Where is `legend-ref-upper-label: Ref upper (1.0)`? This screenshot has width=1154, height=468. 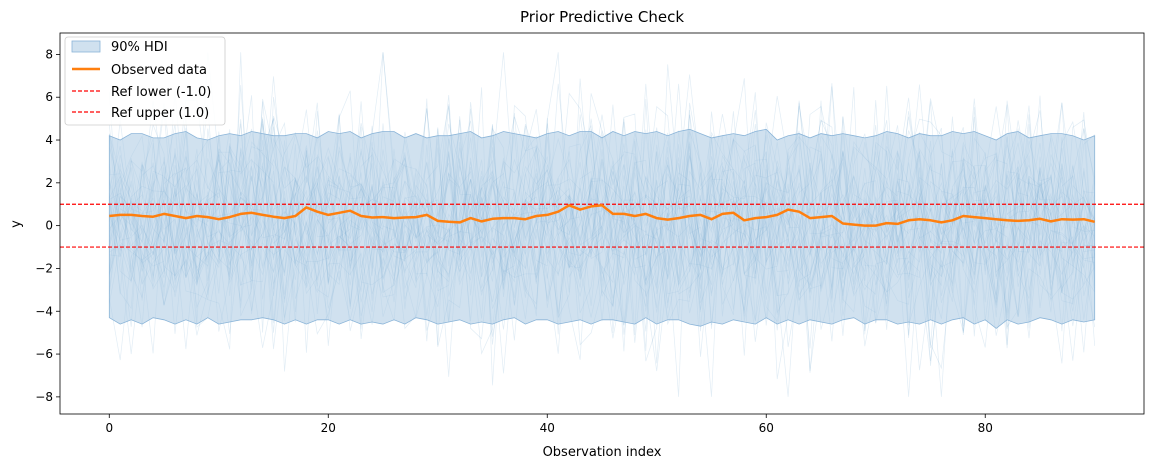 legend-ref-upper-label: Ref upper (1.0) is located at coordinates (160, 113).